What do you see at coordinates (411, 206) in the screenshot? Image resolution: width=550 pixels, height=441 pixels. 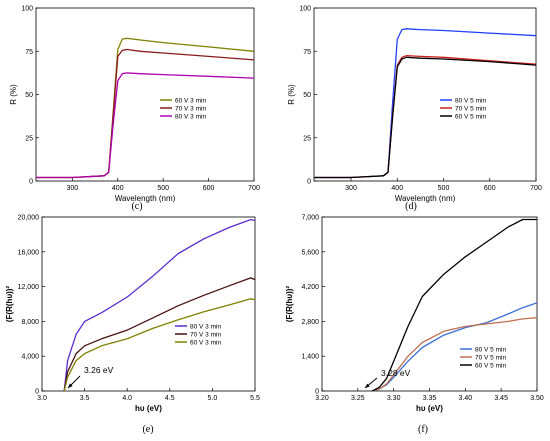 I see `panel-label: (d)` at bounding box center [411, 206].